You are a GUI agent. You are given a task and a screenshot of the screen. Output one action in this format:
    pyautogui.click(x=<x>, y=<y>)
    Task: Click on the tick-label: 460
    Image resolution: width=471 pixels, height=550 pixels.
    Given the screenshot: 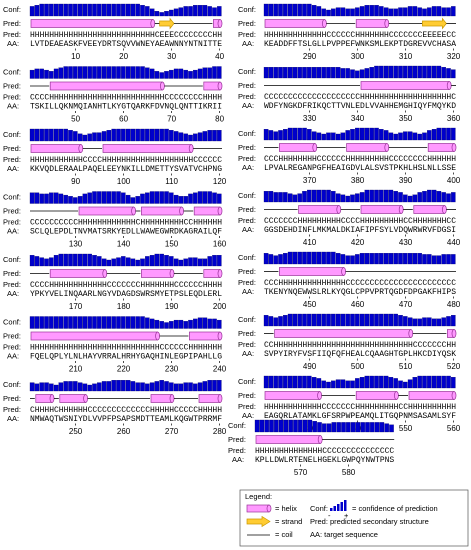 What is the action you would take?
    pyautogui.click(x=358, y=304)
    